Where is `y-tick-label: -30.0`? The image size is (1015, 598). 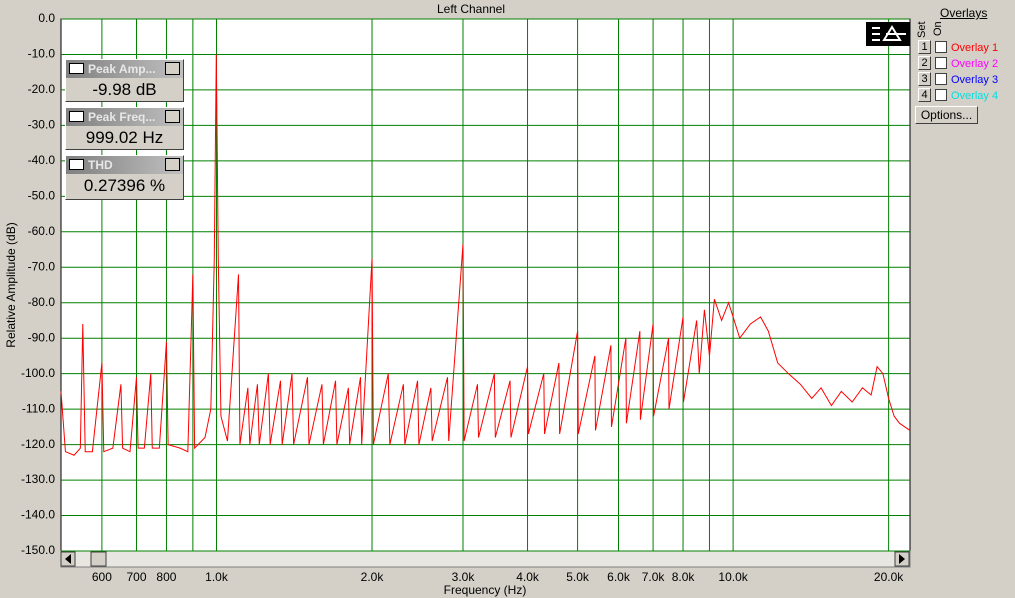
y-tick-label: -30.0 is located at coordinates (42, 125).